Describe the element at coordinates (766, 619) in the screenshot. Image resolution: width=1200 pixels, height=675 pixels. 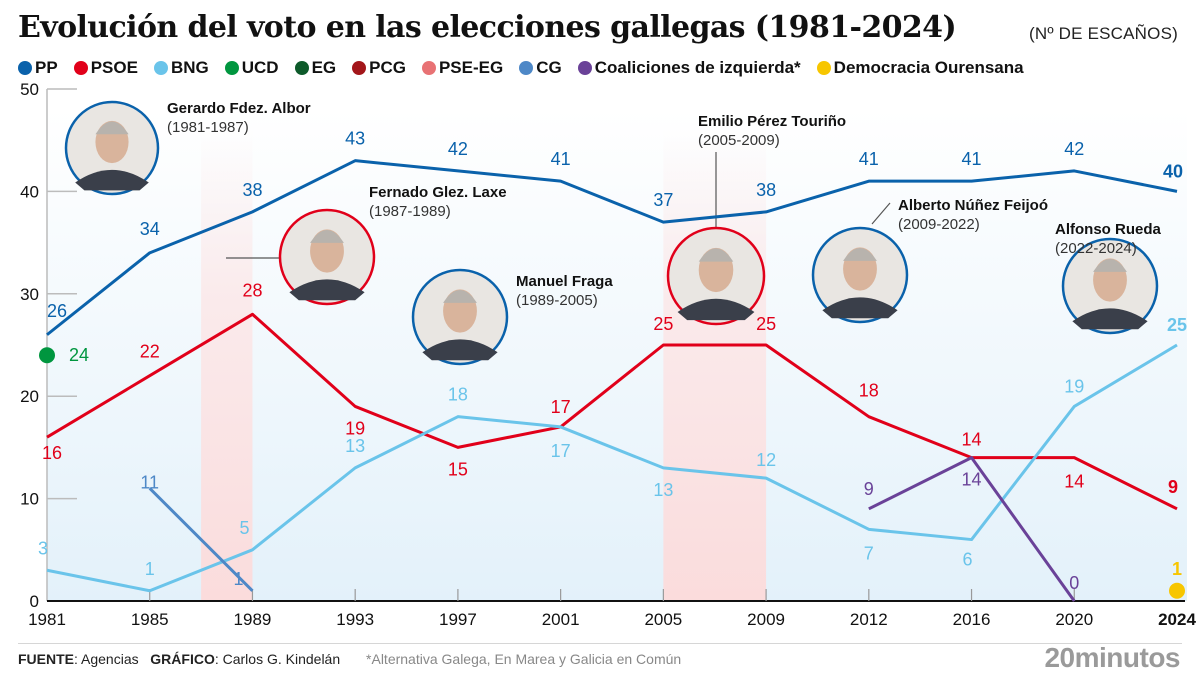
I see `x-tick-label: 2009` at that location.